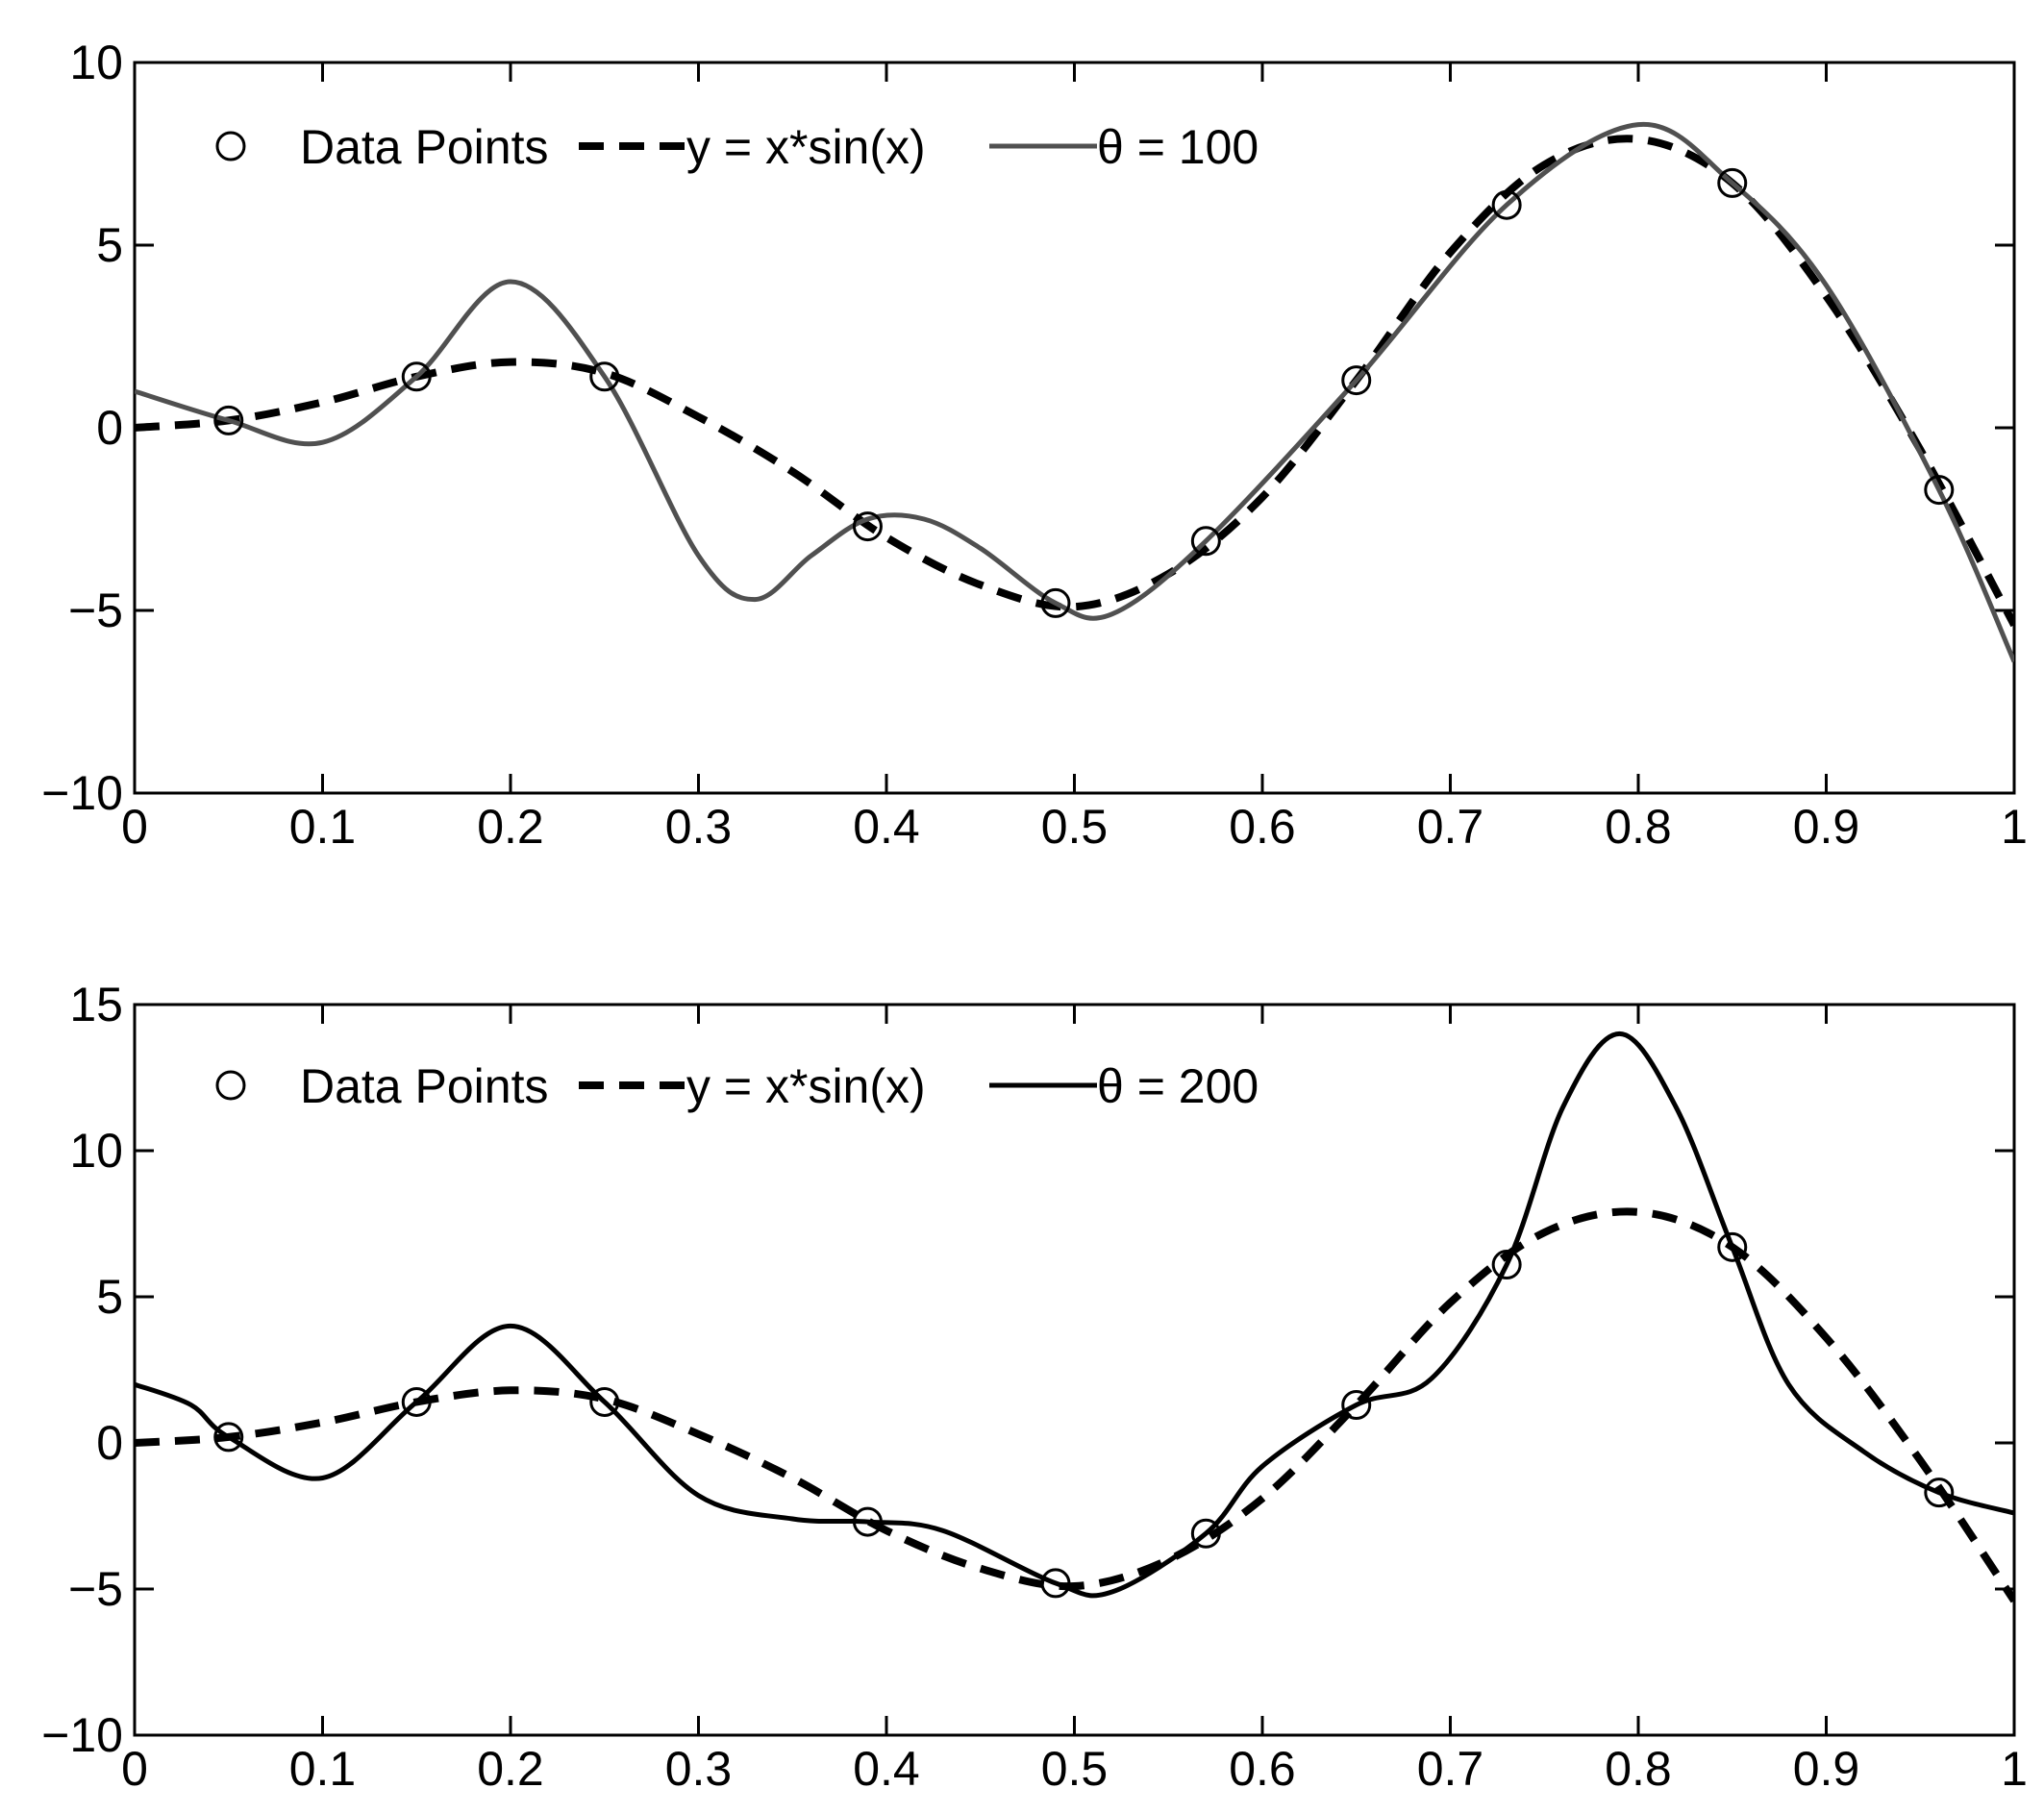 This screenshot has width=2044, height=1813. What do you see at coordinates (1178, 147) in the screenshot?
I see `legend-label: θ = 100` at bounding box center [1178, 147].